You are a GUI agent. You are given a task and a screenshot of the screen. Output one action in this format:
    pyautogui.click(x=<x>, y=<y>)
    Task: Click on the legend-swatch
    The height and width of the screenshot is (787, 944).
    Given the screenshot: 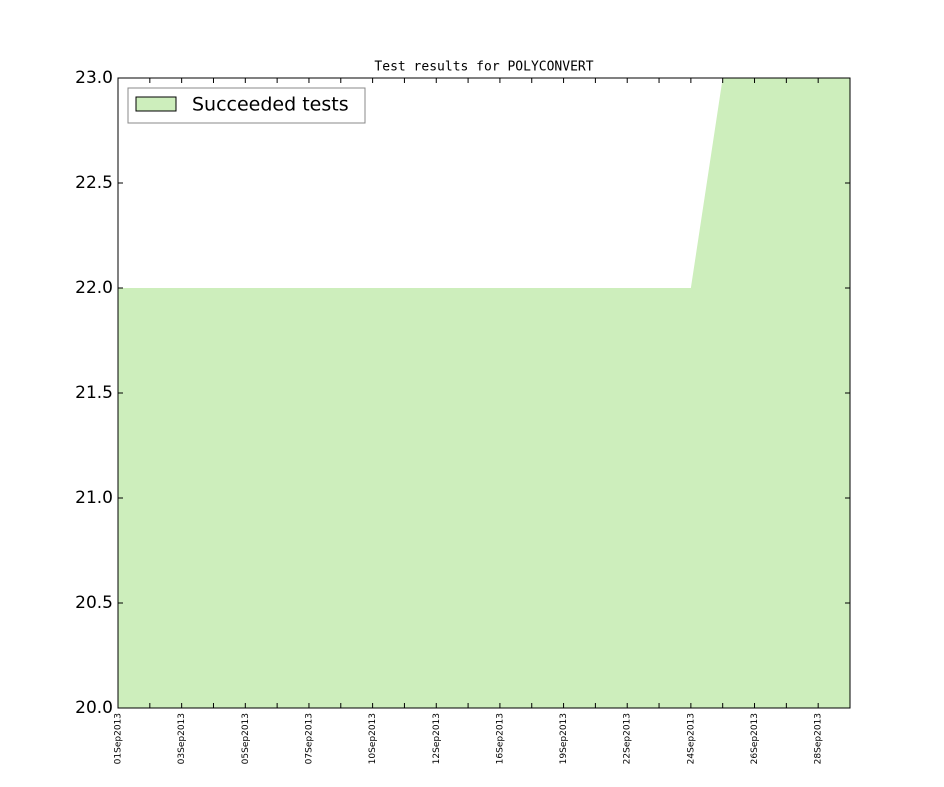 What is the action you would take?
    pyautogui.click(x=156, y=104)
    